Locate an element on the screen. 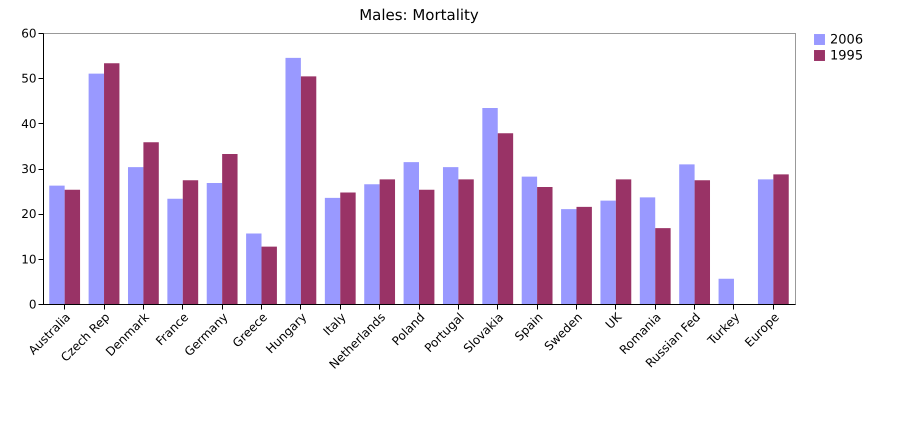 The image size is (908, 423). y-tick-label: 50 is located at coordinates (28, 79).